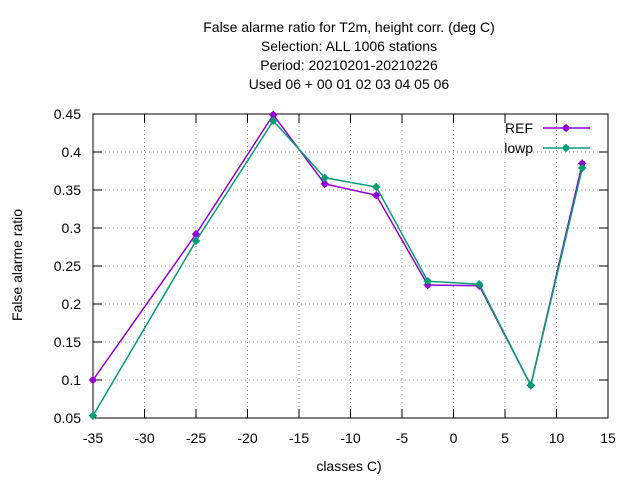 Image resolution: width=640 pixels, height=480 pixels. I want to click on title-line-4: Used 06 + 00 01 02 03 04 05 06, so click(349, 84).